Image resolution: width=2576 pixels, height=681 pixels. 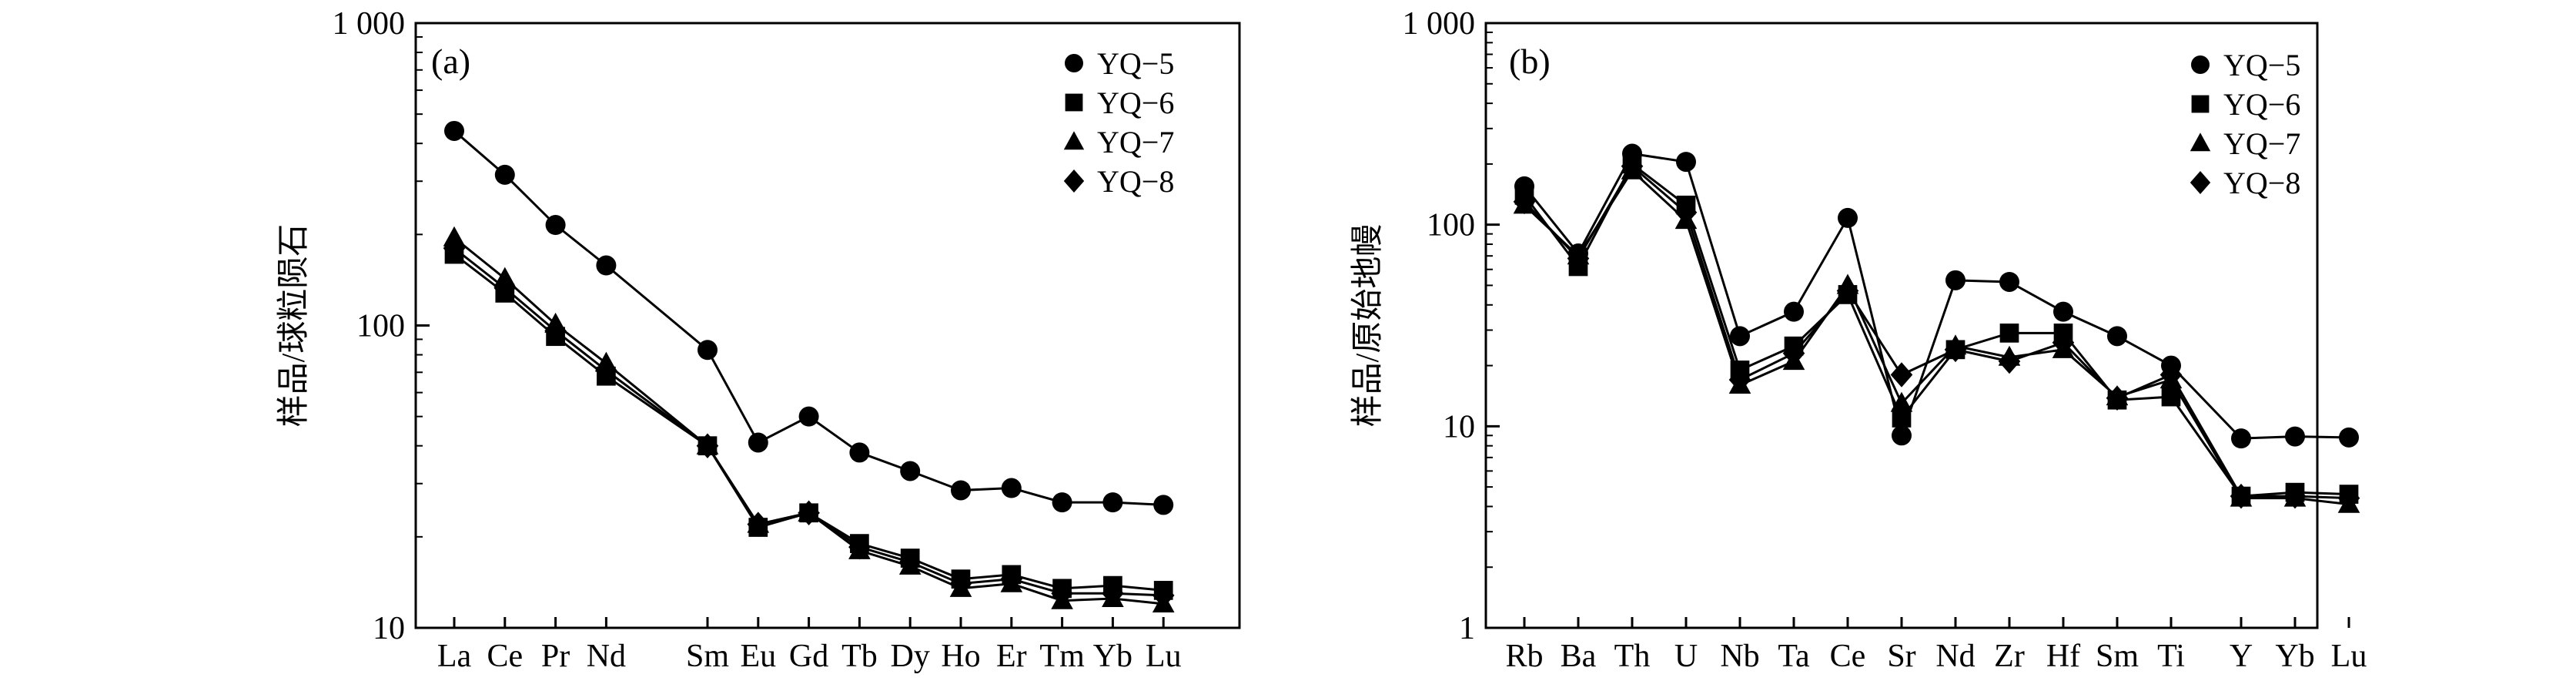 What do you see at coordinates (1074, 102) in the screenshot?
I see `legend-marker-square` at bounding box center [1074, 102].